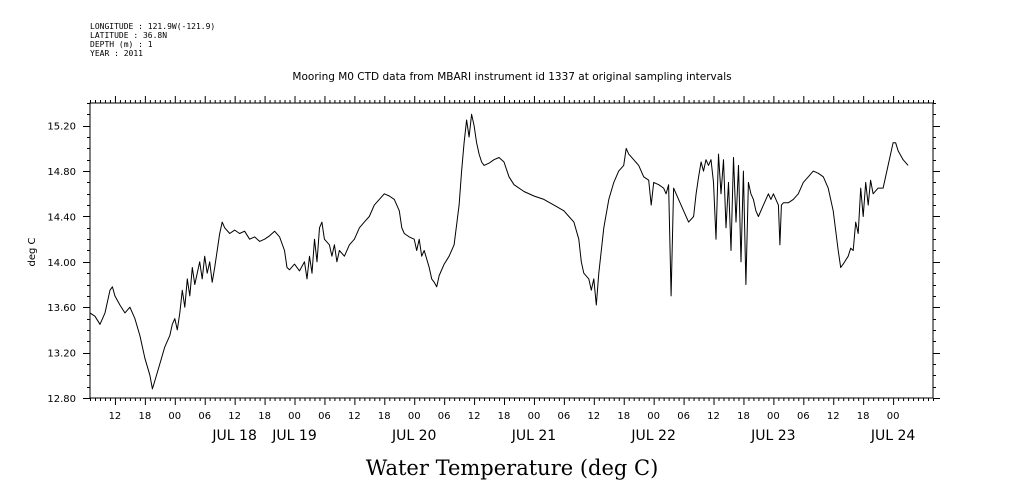  What do you see at coordinates (293, 436) in the screenshot?
I see `x-day-label: JUL 19` at bounding box center [293, 436].